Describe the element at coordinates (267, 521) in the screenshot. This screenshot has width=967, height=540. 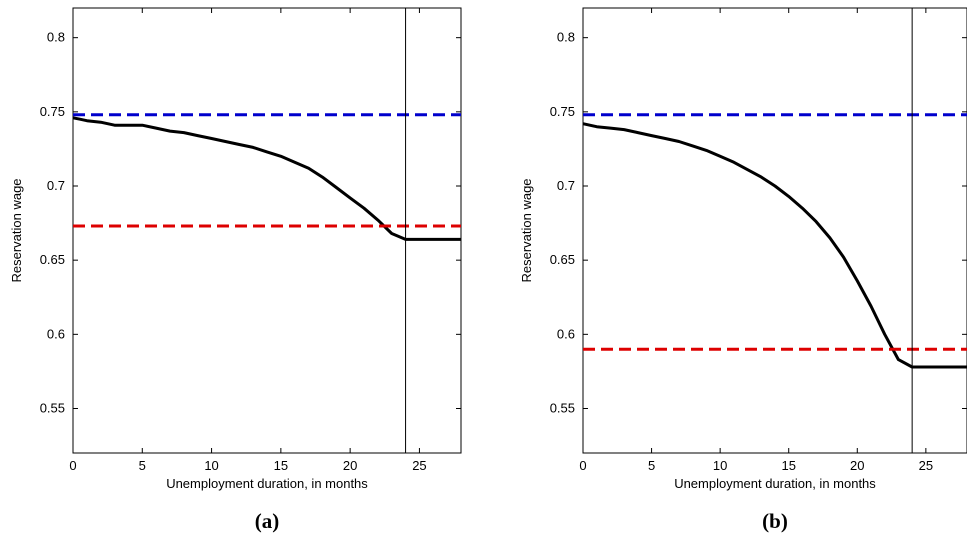
I see `panel-caption: (a)` at that location.